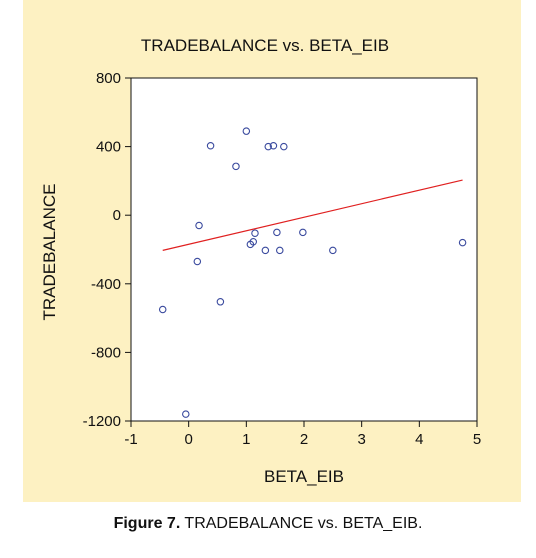 The height and width of the screenshot is (558, 536). I want to click on y-tick-label: -800, so click(106, 352).